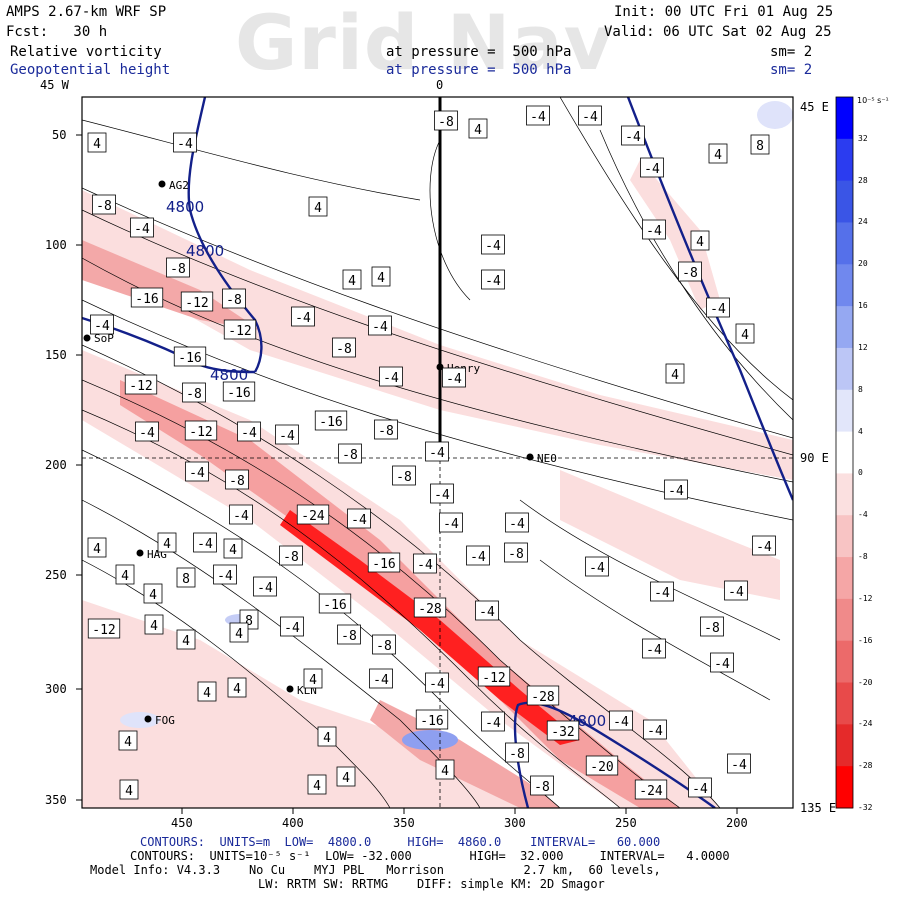  I want to click on footer-height-prefix: CONTOURS: UNITS=m LOW= 4800.0, so click(256, 842).